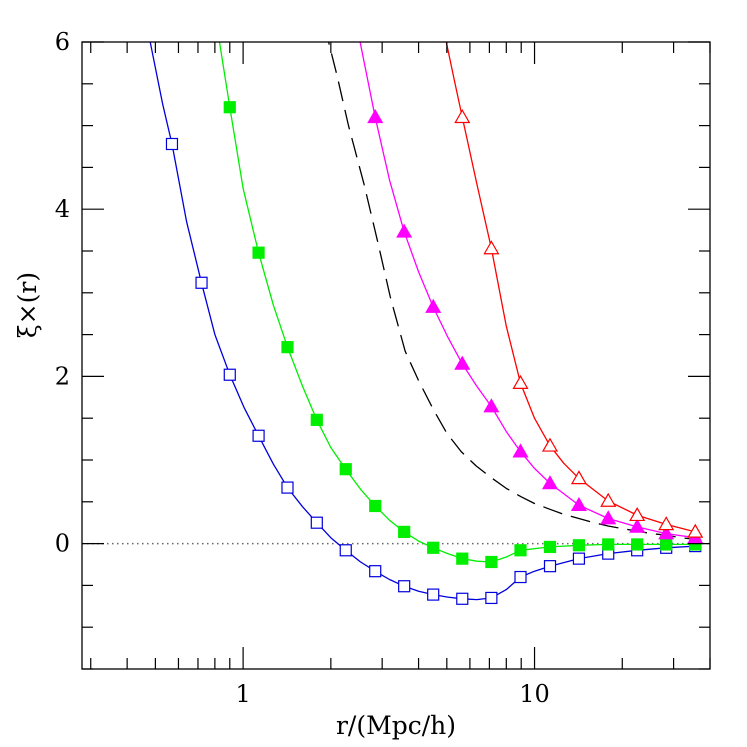 This screenshot has height=747, width=747. Describe the element at coordinates (27, 305) in the screenshot. I see `y-axis-label: ξ×(r)` at that location.